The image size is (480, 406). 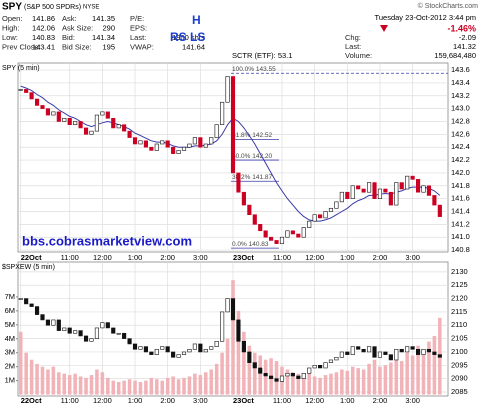 I want to click on y2-tick-label: 4M, so click(x=10, y=338).